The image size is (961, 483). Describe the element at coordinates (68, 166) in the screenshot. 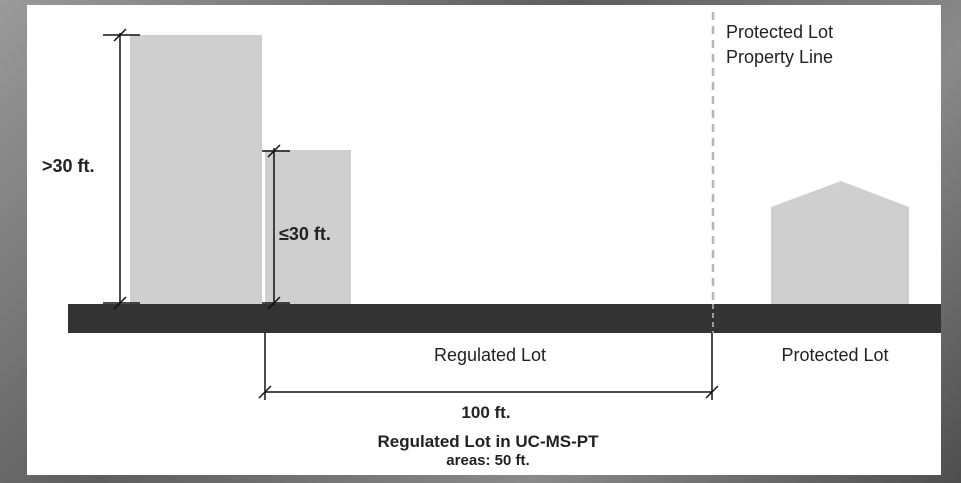

I see `tall-height-label: >30 ft.` at that location.